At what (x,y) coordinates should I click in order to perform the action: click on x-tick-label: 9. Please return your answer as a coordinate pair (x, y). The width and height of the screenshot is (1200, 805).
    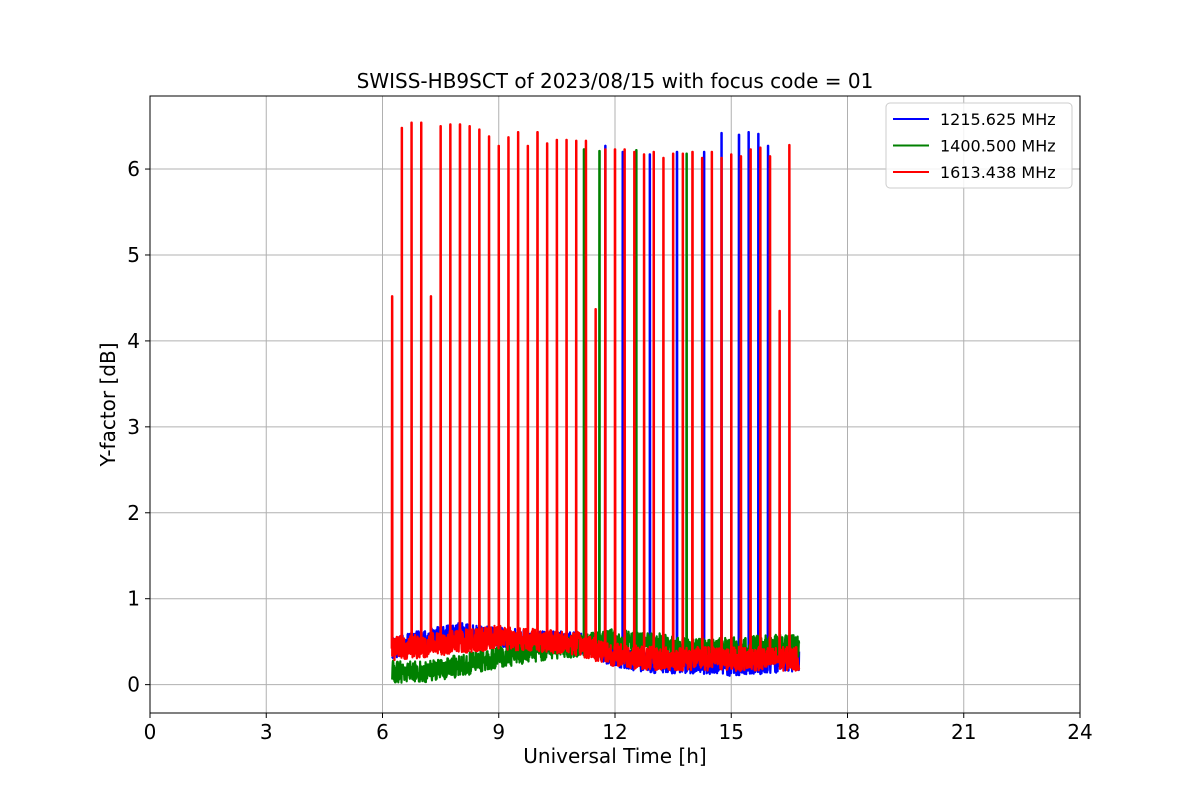
    Looking at the image, I should click on (498, 732).